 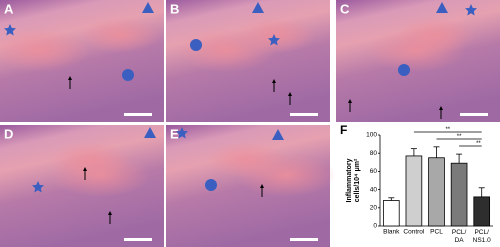 I want to click on y-tick-label: 80, so click(x=374, y=153).